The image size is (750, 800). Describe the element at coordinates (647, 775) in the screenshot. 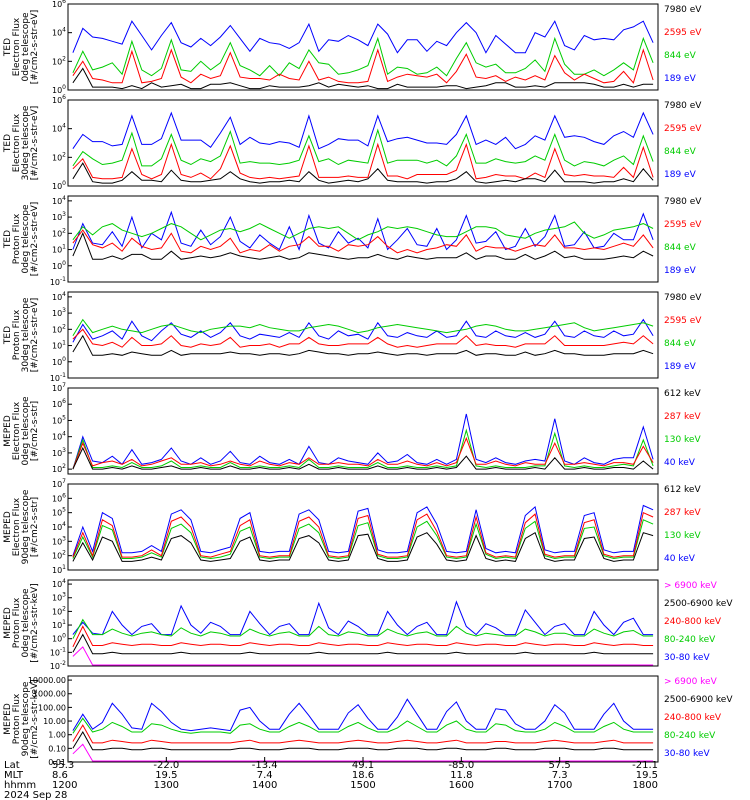

I see `xtick-mlt-7: 19.5` at that location.